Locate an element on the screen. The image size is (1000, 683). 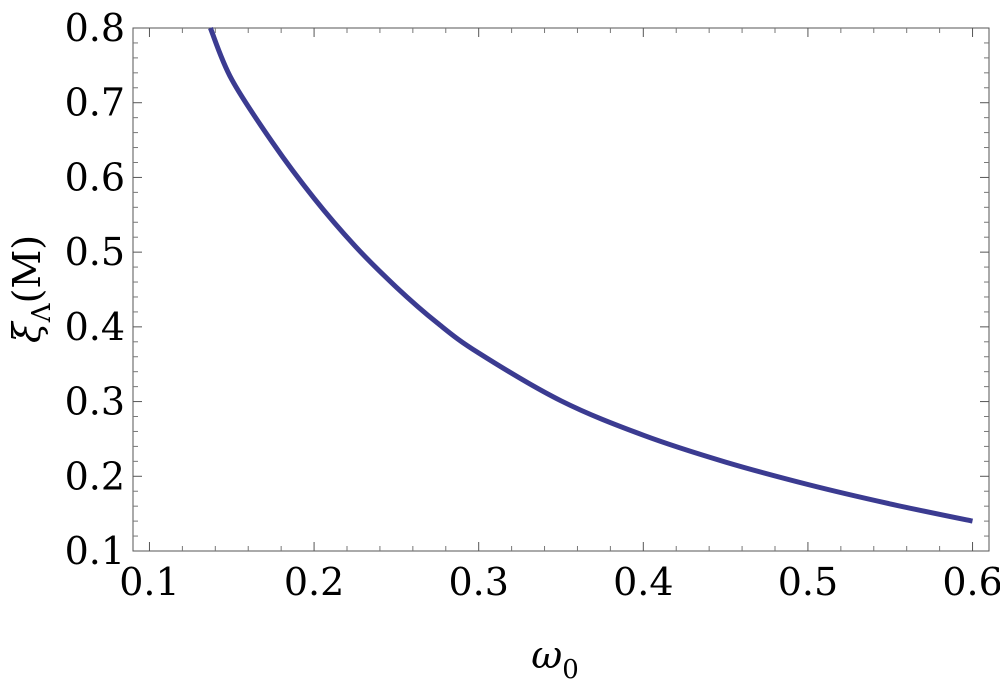
x-tick-label: 0.1 is located at coordinates (149, 582).